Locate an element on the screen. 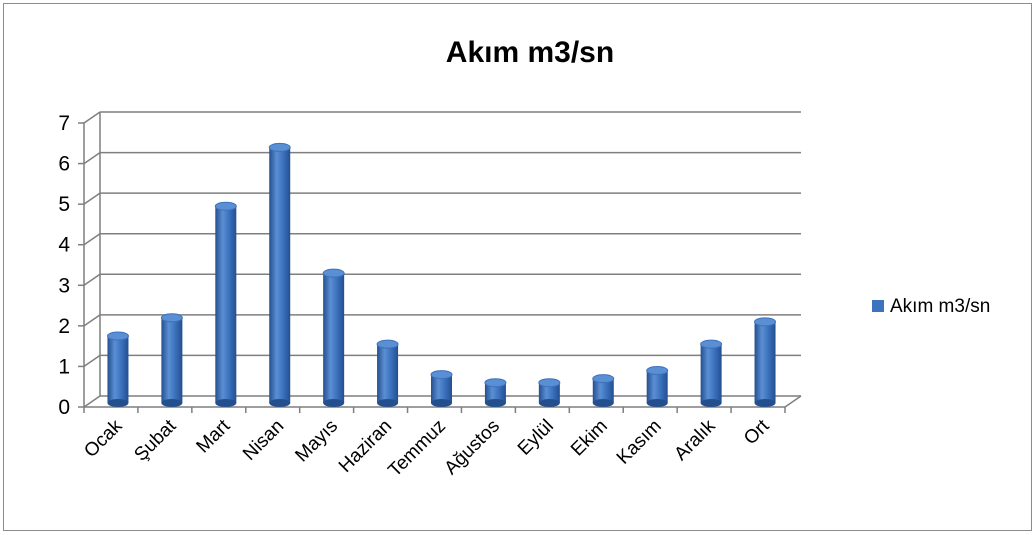  y-tick-label: 0 is located at coordinates (64, 407).